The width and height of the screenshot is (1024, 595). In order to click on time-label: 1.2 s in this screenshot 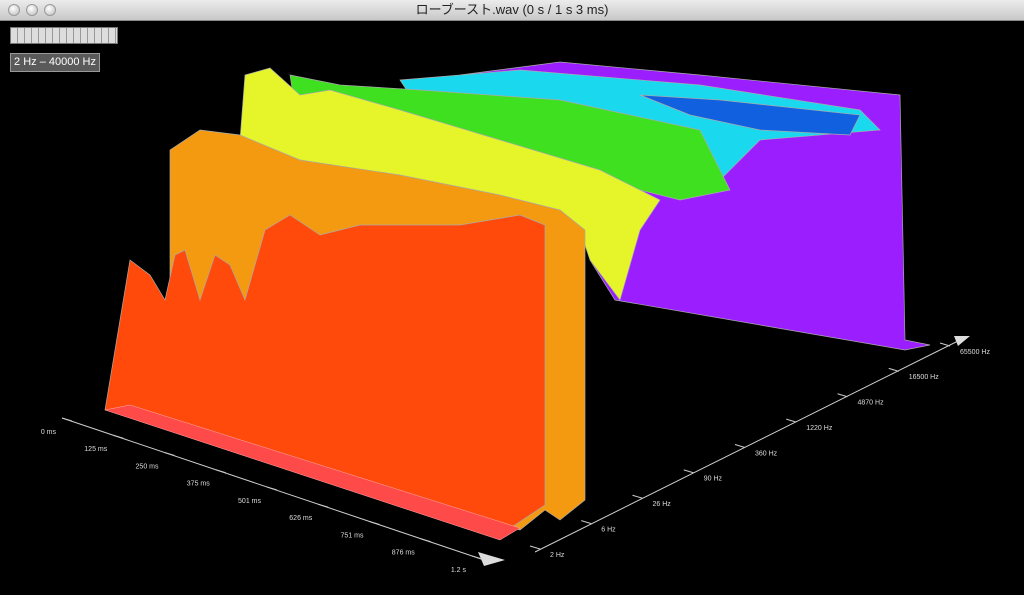, I will do `click(459, 570)`.